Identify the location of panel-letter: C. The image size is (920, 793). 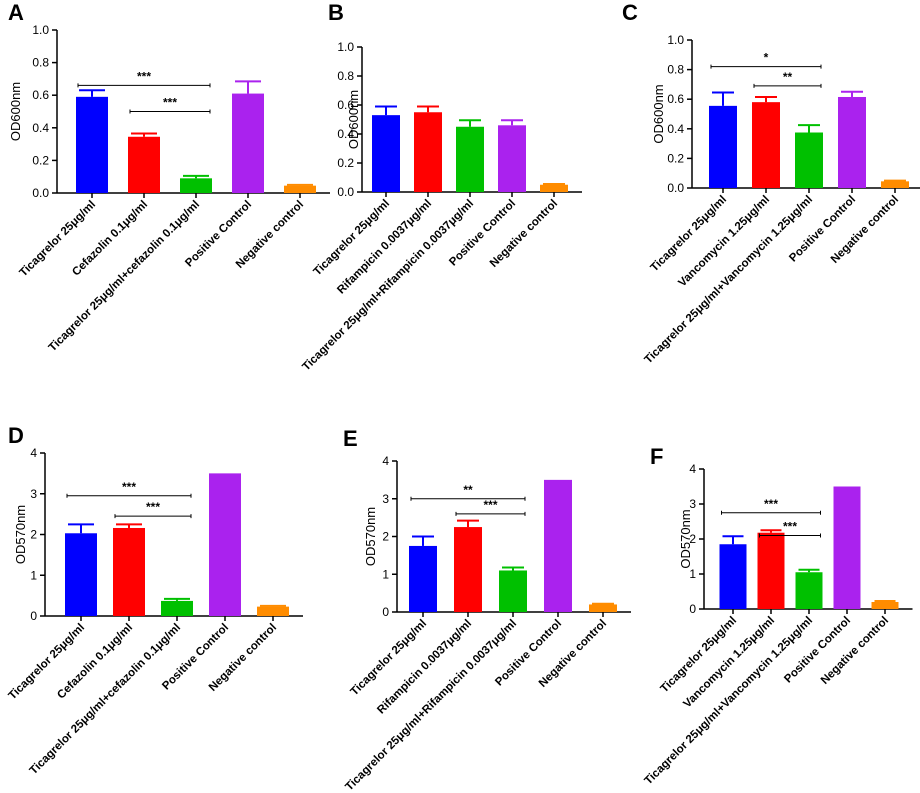
(630, 12).